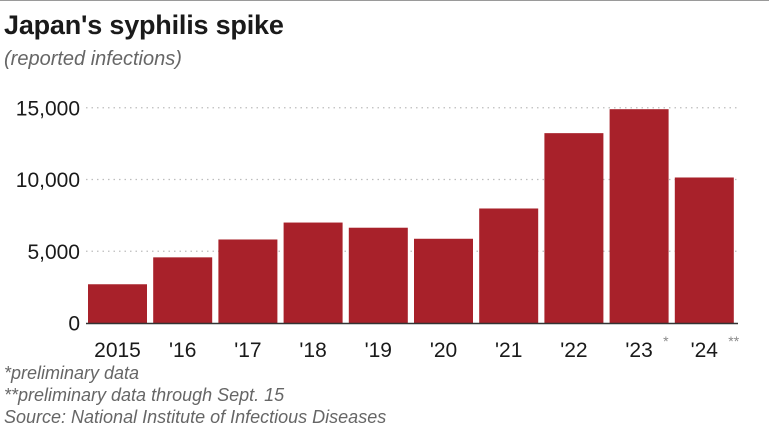 Image resolution: width=769 pixels, height=434 pixels. Describe the element at coordinates (48, 108) in the screenshot. I see `y-tick-label: 15,000` at that location.